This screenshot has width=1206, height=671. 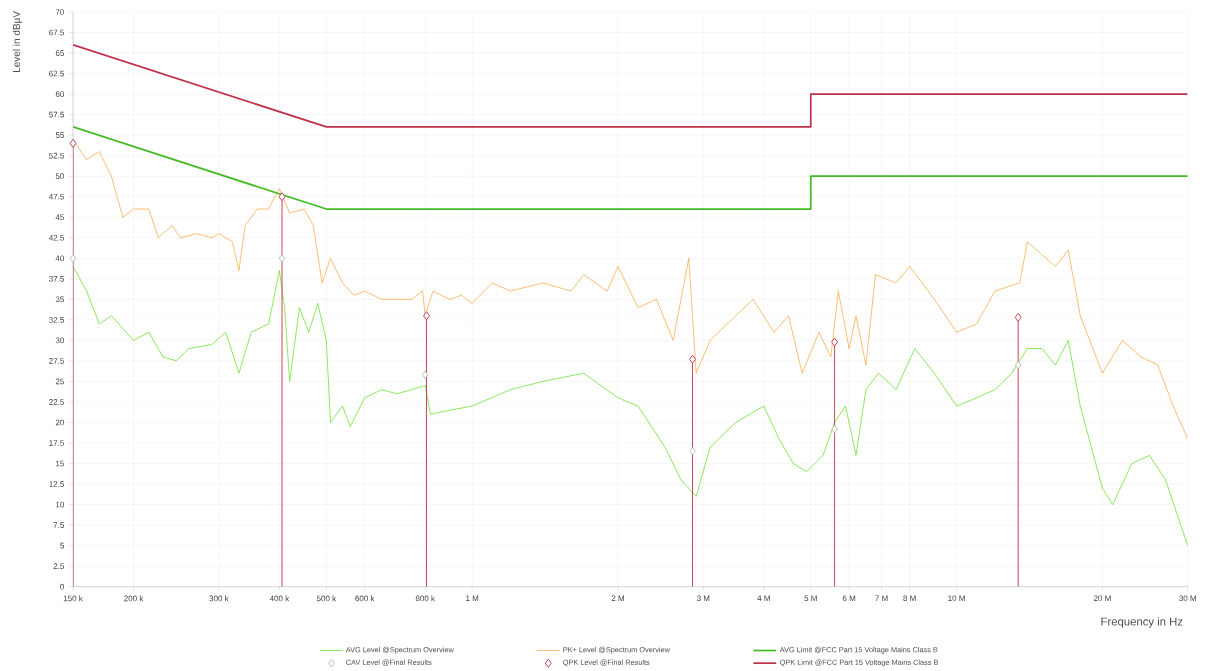 I want to click on x-tick-label: 400 k, so click(x=279, y=598).